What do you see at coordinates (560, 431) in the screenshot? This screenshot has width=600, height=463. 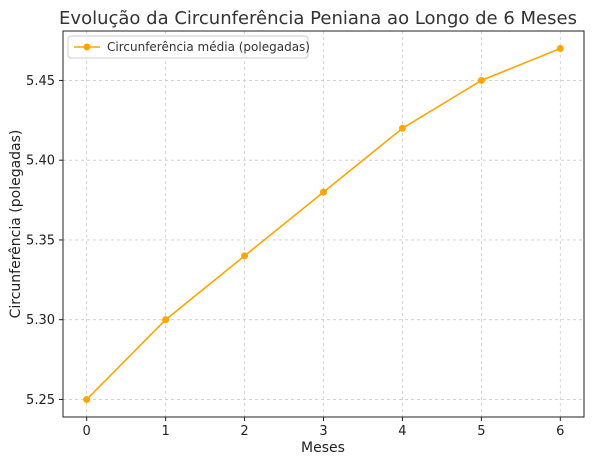 I see `x-tick-label: 6` at bounding box center [560, 431].